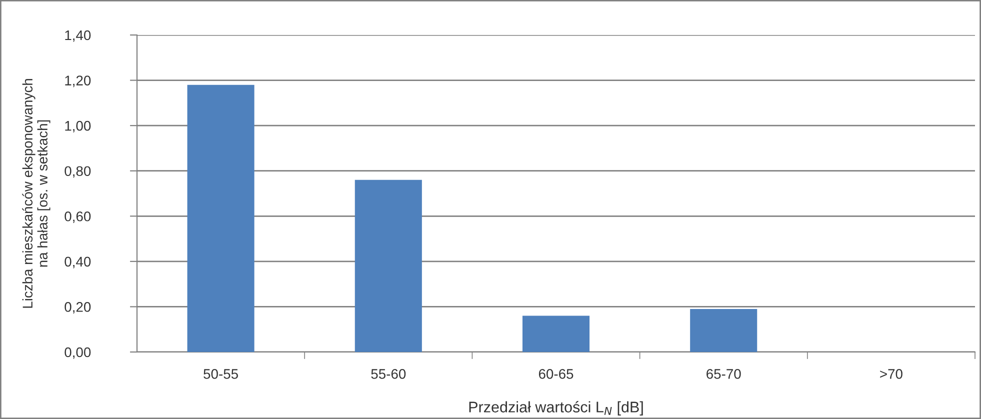 The image size is (981, 419). What do you see at coordinates (388, 374) in the screenshot?
I see `x-tick-label: 55-60` at bounding box center [388, 374].